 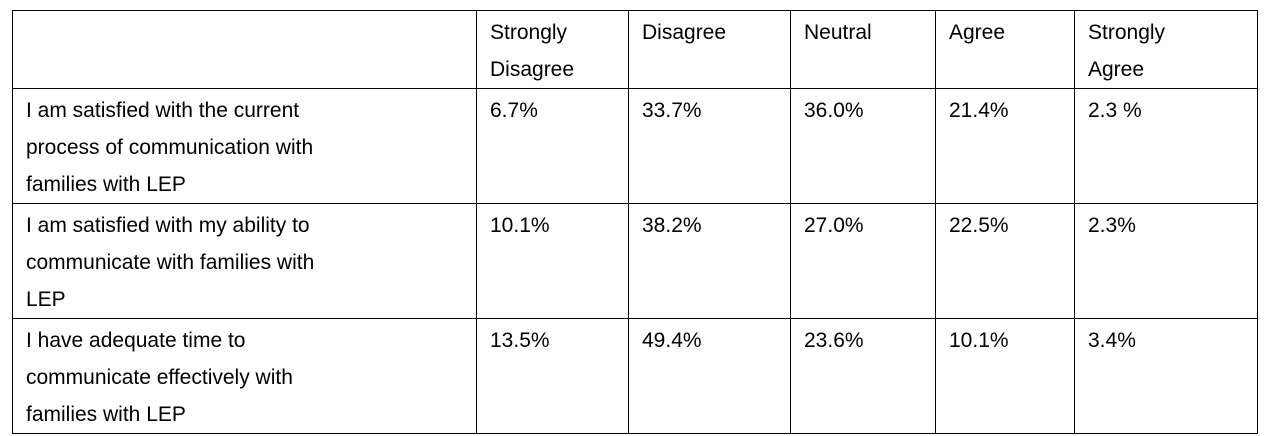 What do you see at coordinates (168, 225) in the screenshot?
I see `row-label-text: I am satisfied with my ability to` at bounding box center [168, 225].